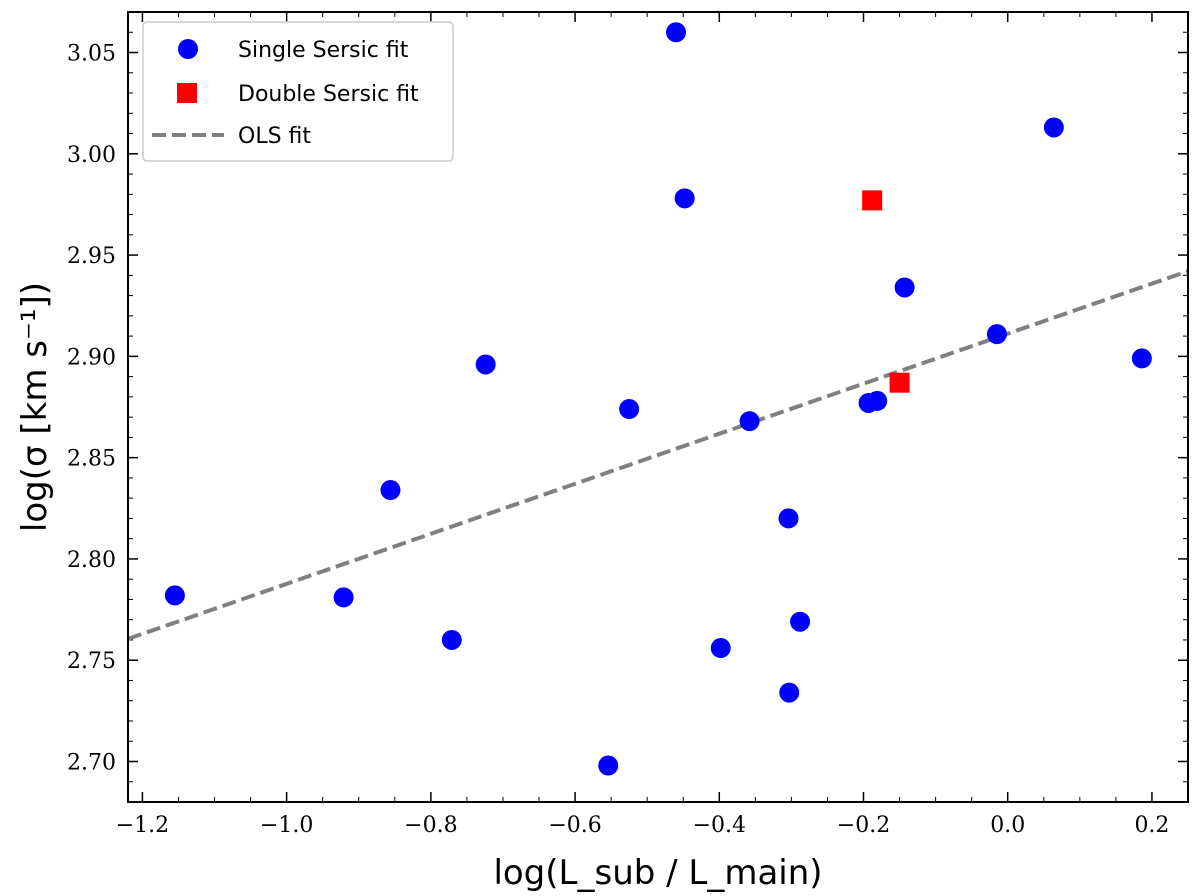  What do you see at coordinates (430, 825) in the screenshot?
I see `x-tick-label: −0.8` at bounding box center [430, 825].